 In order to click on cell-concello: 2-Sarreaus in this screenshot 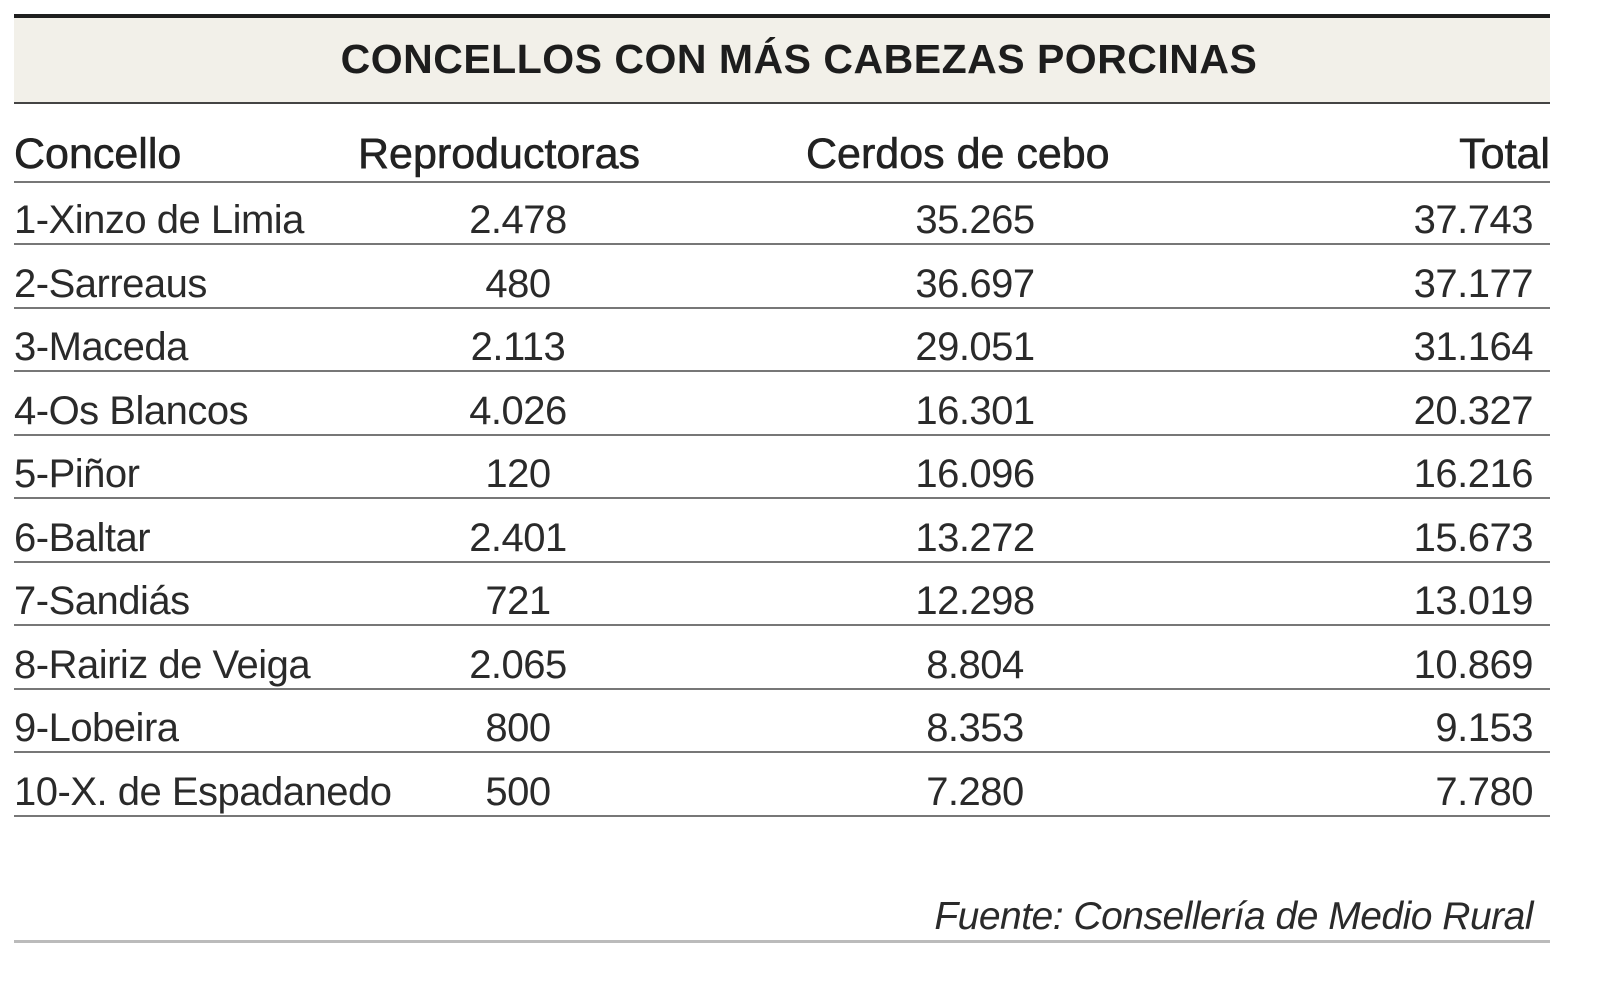, I will do `click(110, 283)`.